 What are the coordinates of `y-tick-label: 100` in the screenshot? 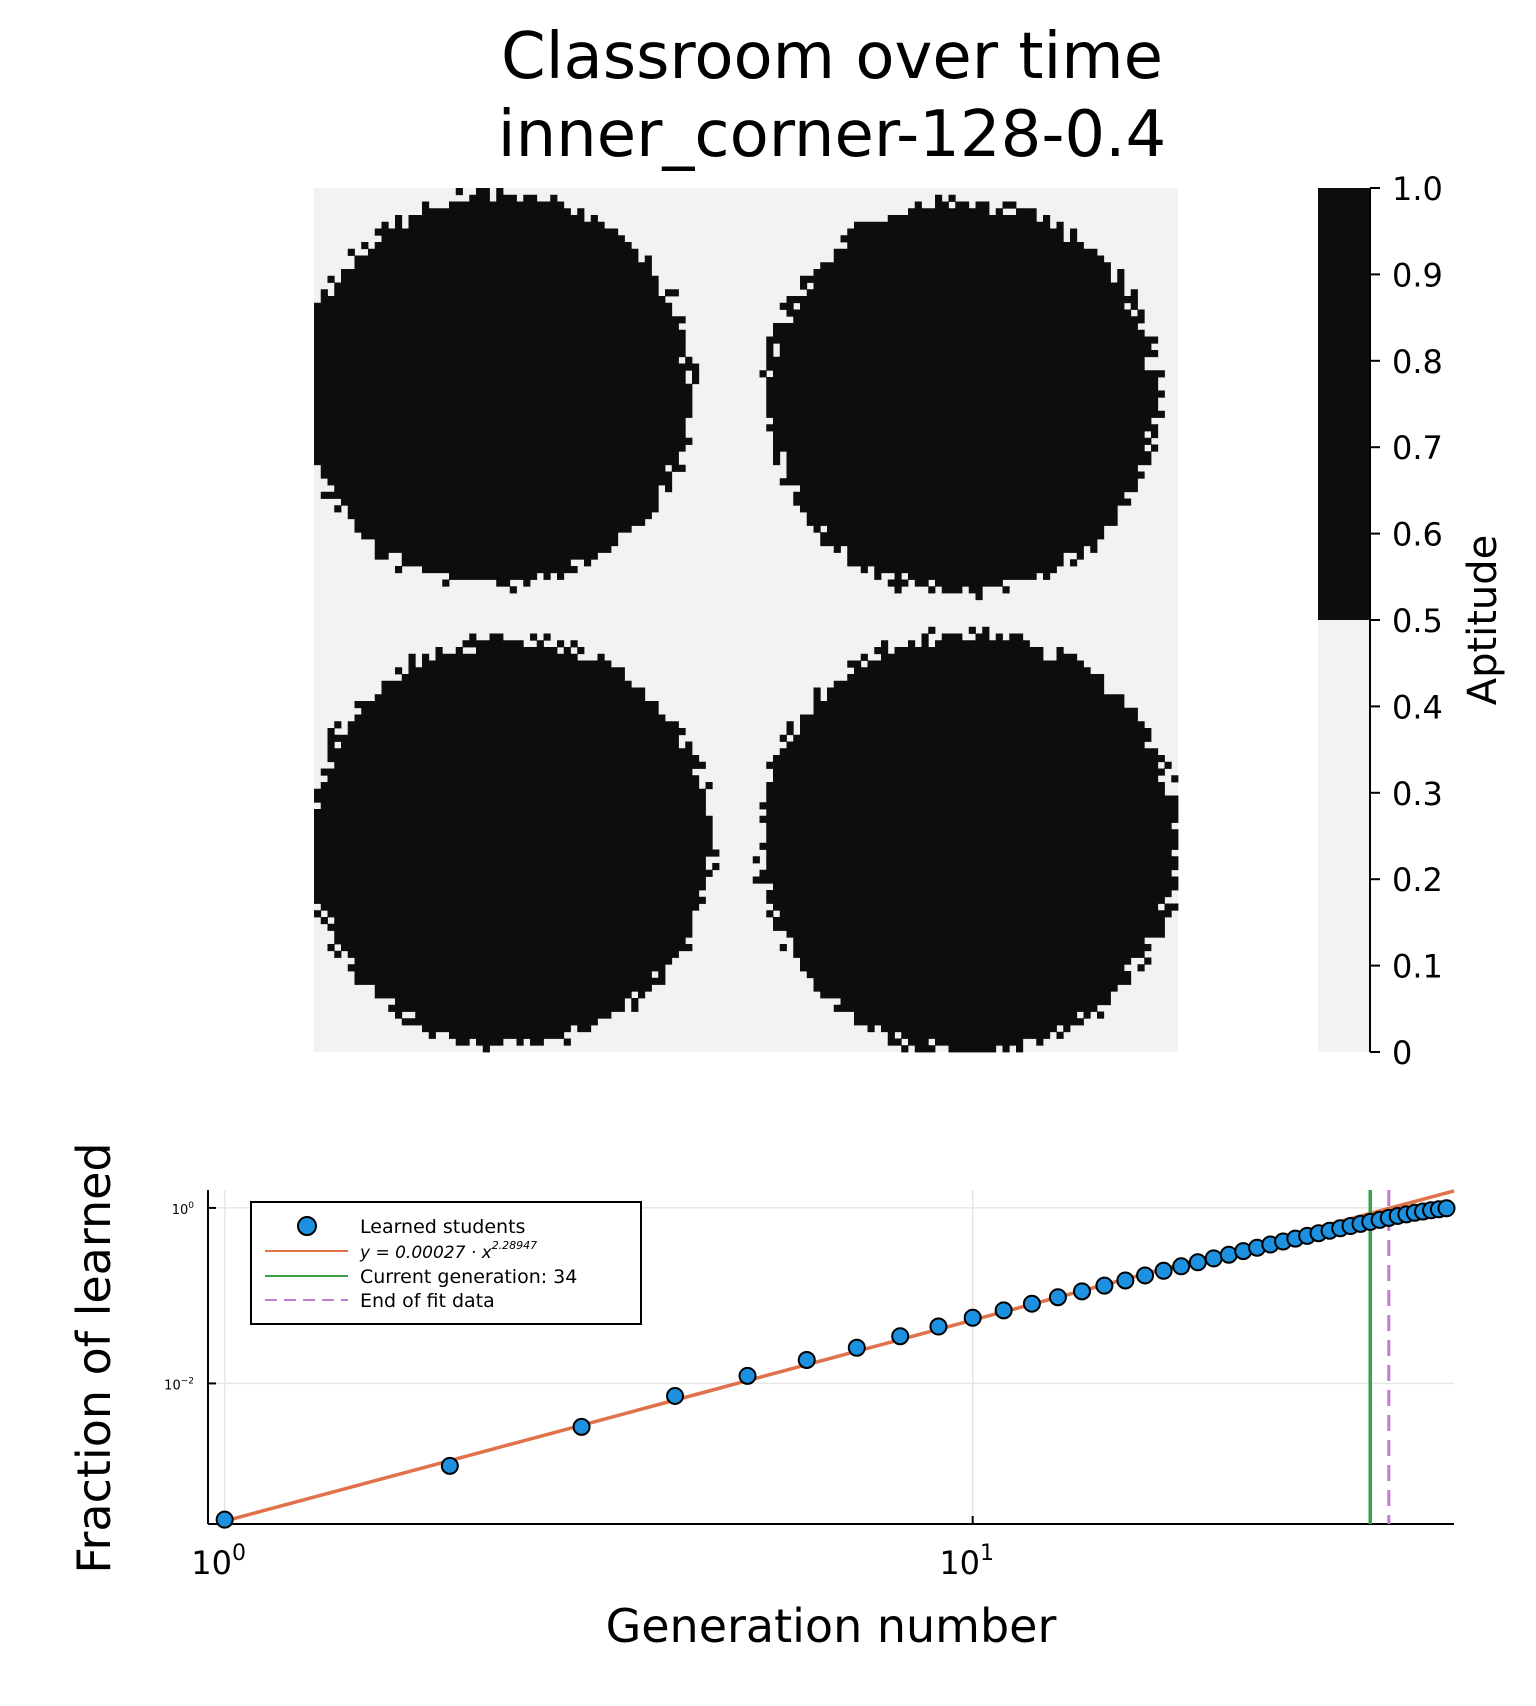 It's located at (183, 1209).